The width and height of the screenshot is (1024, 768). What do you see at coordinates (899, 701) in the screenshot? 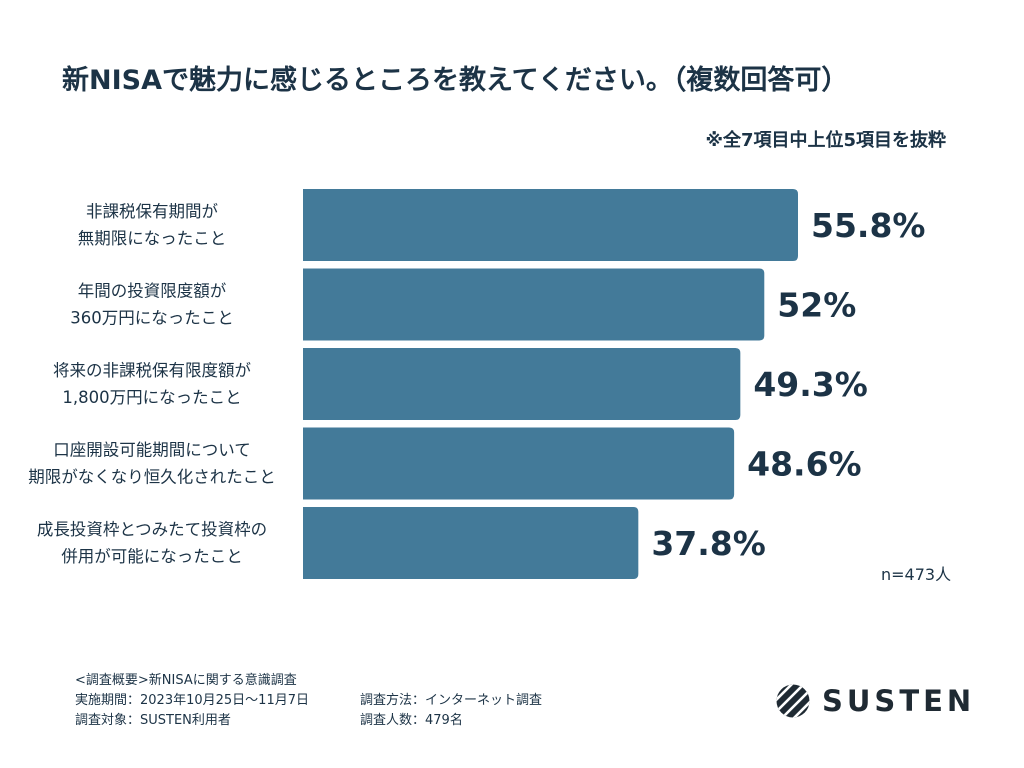
I see `brand-name: SUSTEN` at bounding box center [899, 701].